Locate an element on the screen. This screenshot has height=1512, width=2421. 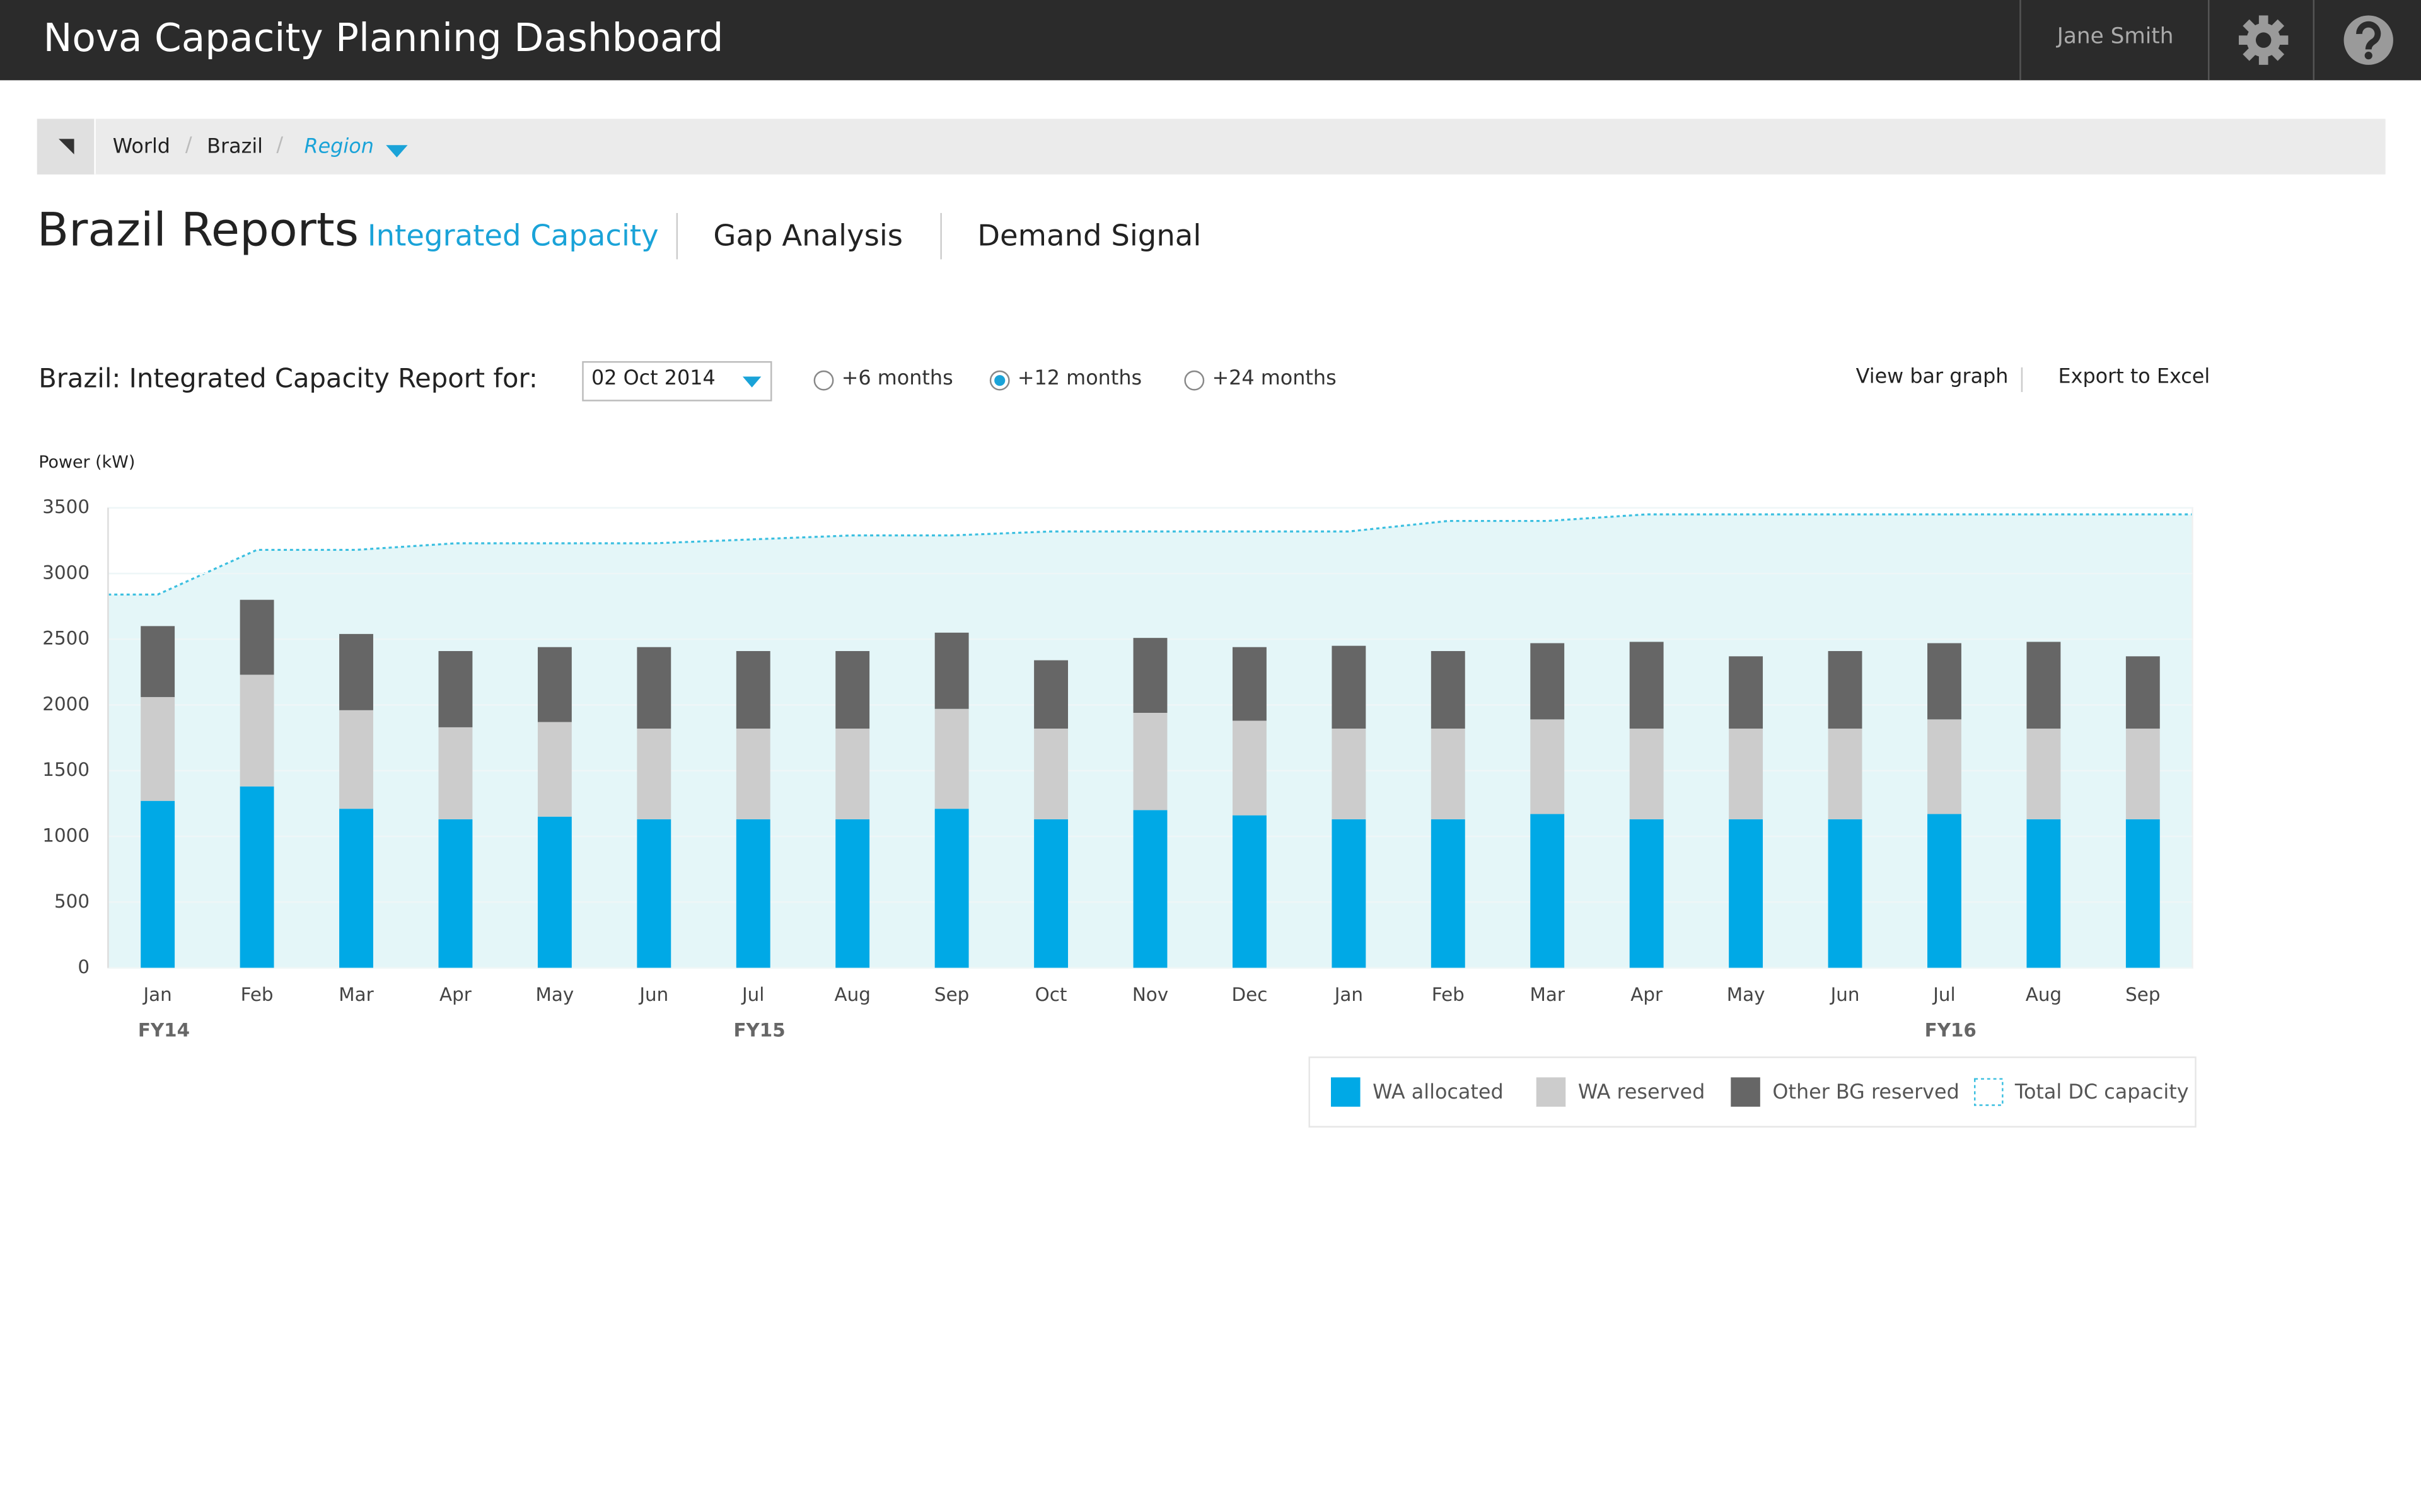
date-arrow is located at coordinates (752, 382).